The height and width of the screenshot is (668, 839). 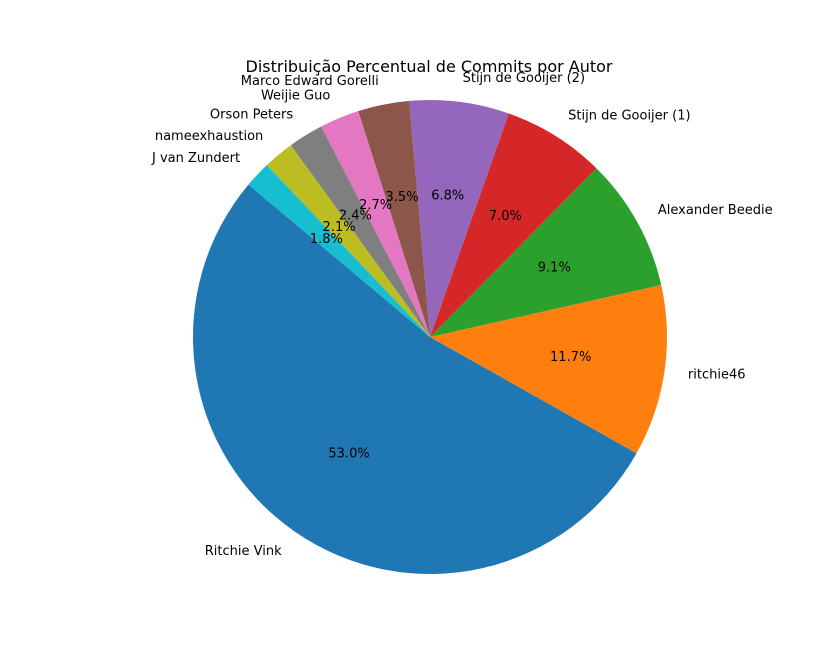 I want to click on slice-label-orson-peters: Orson Peters, so click(x=251, y=115).